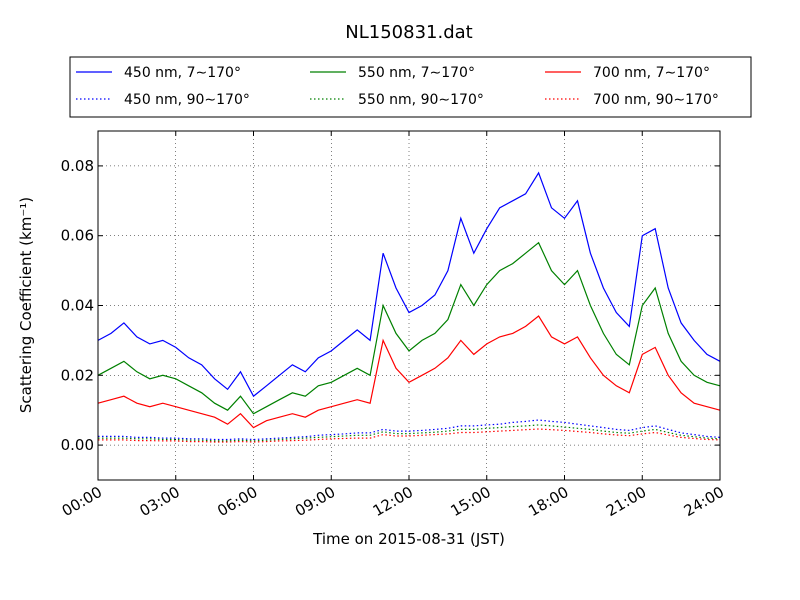  What do you see at coordinates (77, 306) in the screenshot?
I see `y-tick-label: 0.04` at bounding box center [77, 306].